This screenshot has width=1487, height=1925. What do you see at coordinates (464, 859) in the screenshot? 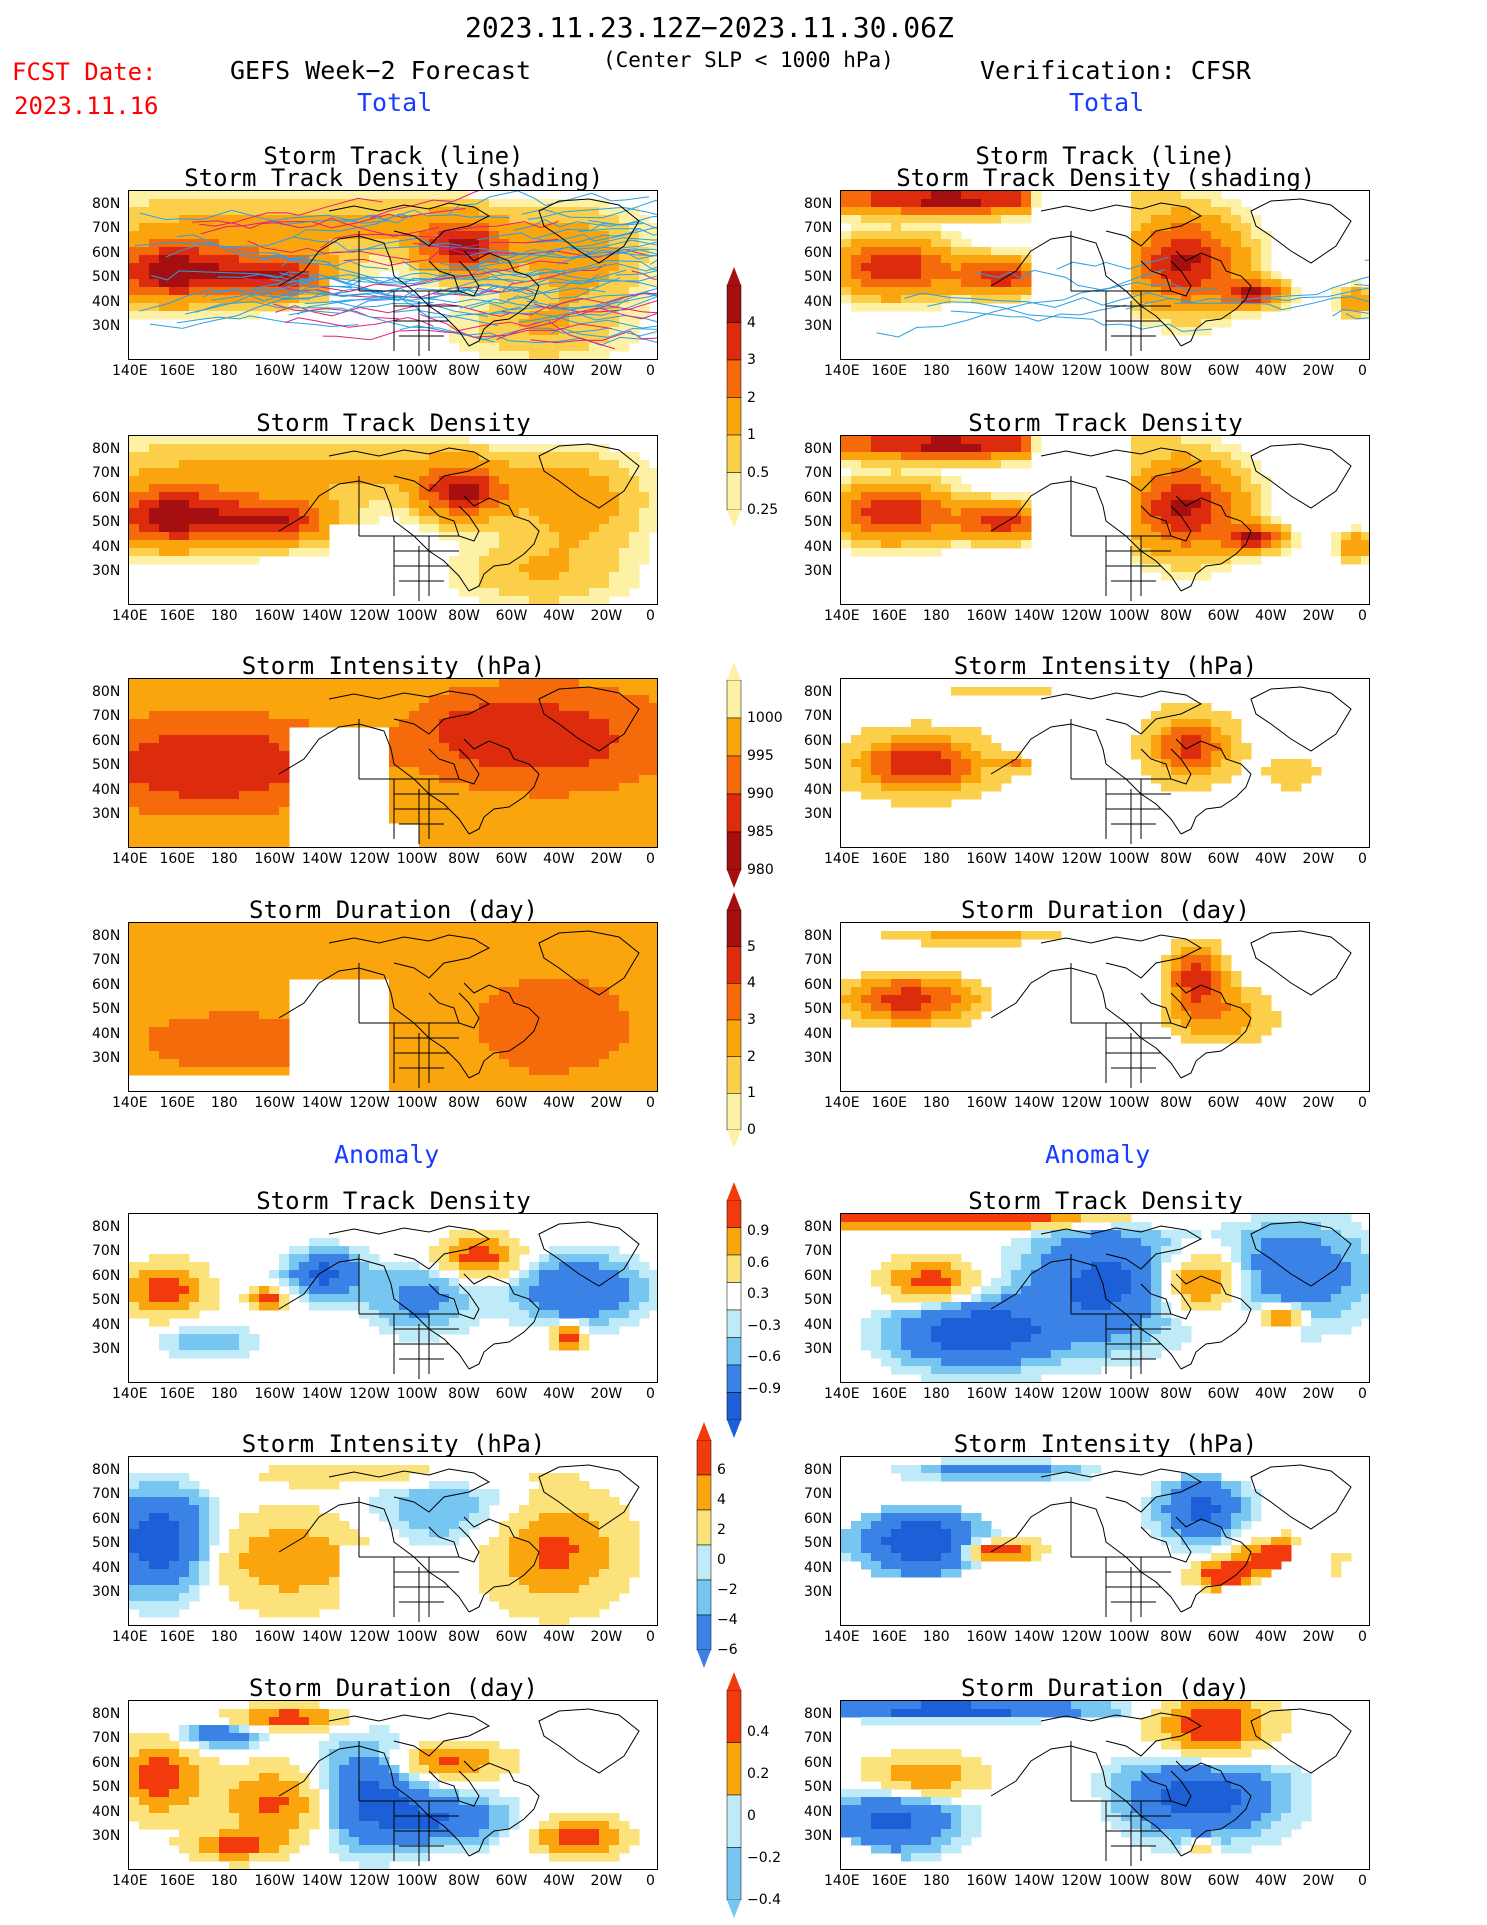
I see `x-tick-label: 80W` at bounding box center [464, 859].